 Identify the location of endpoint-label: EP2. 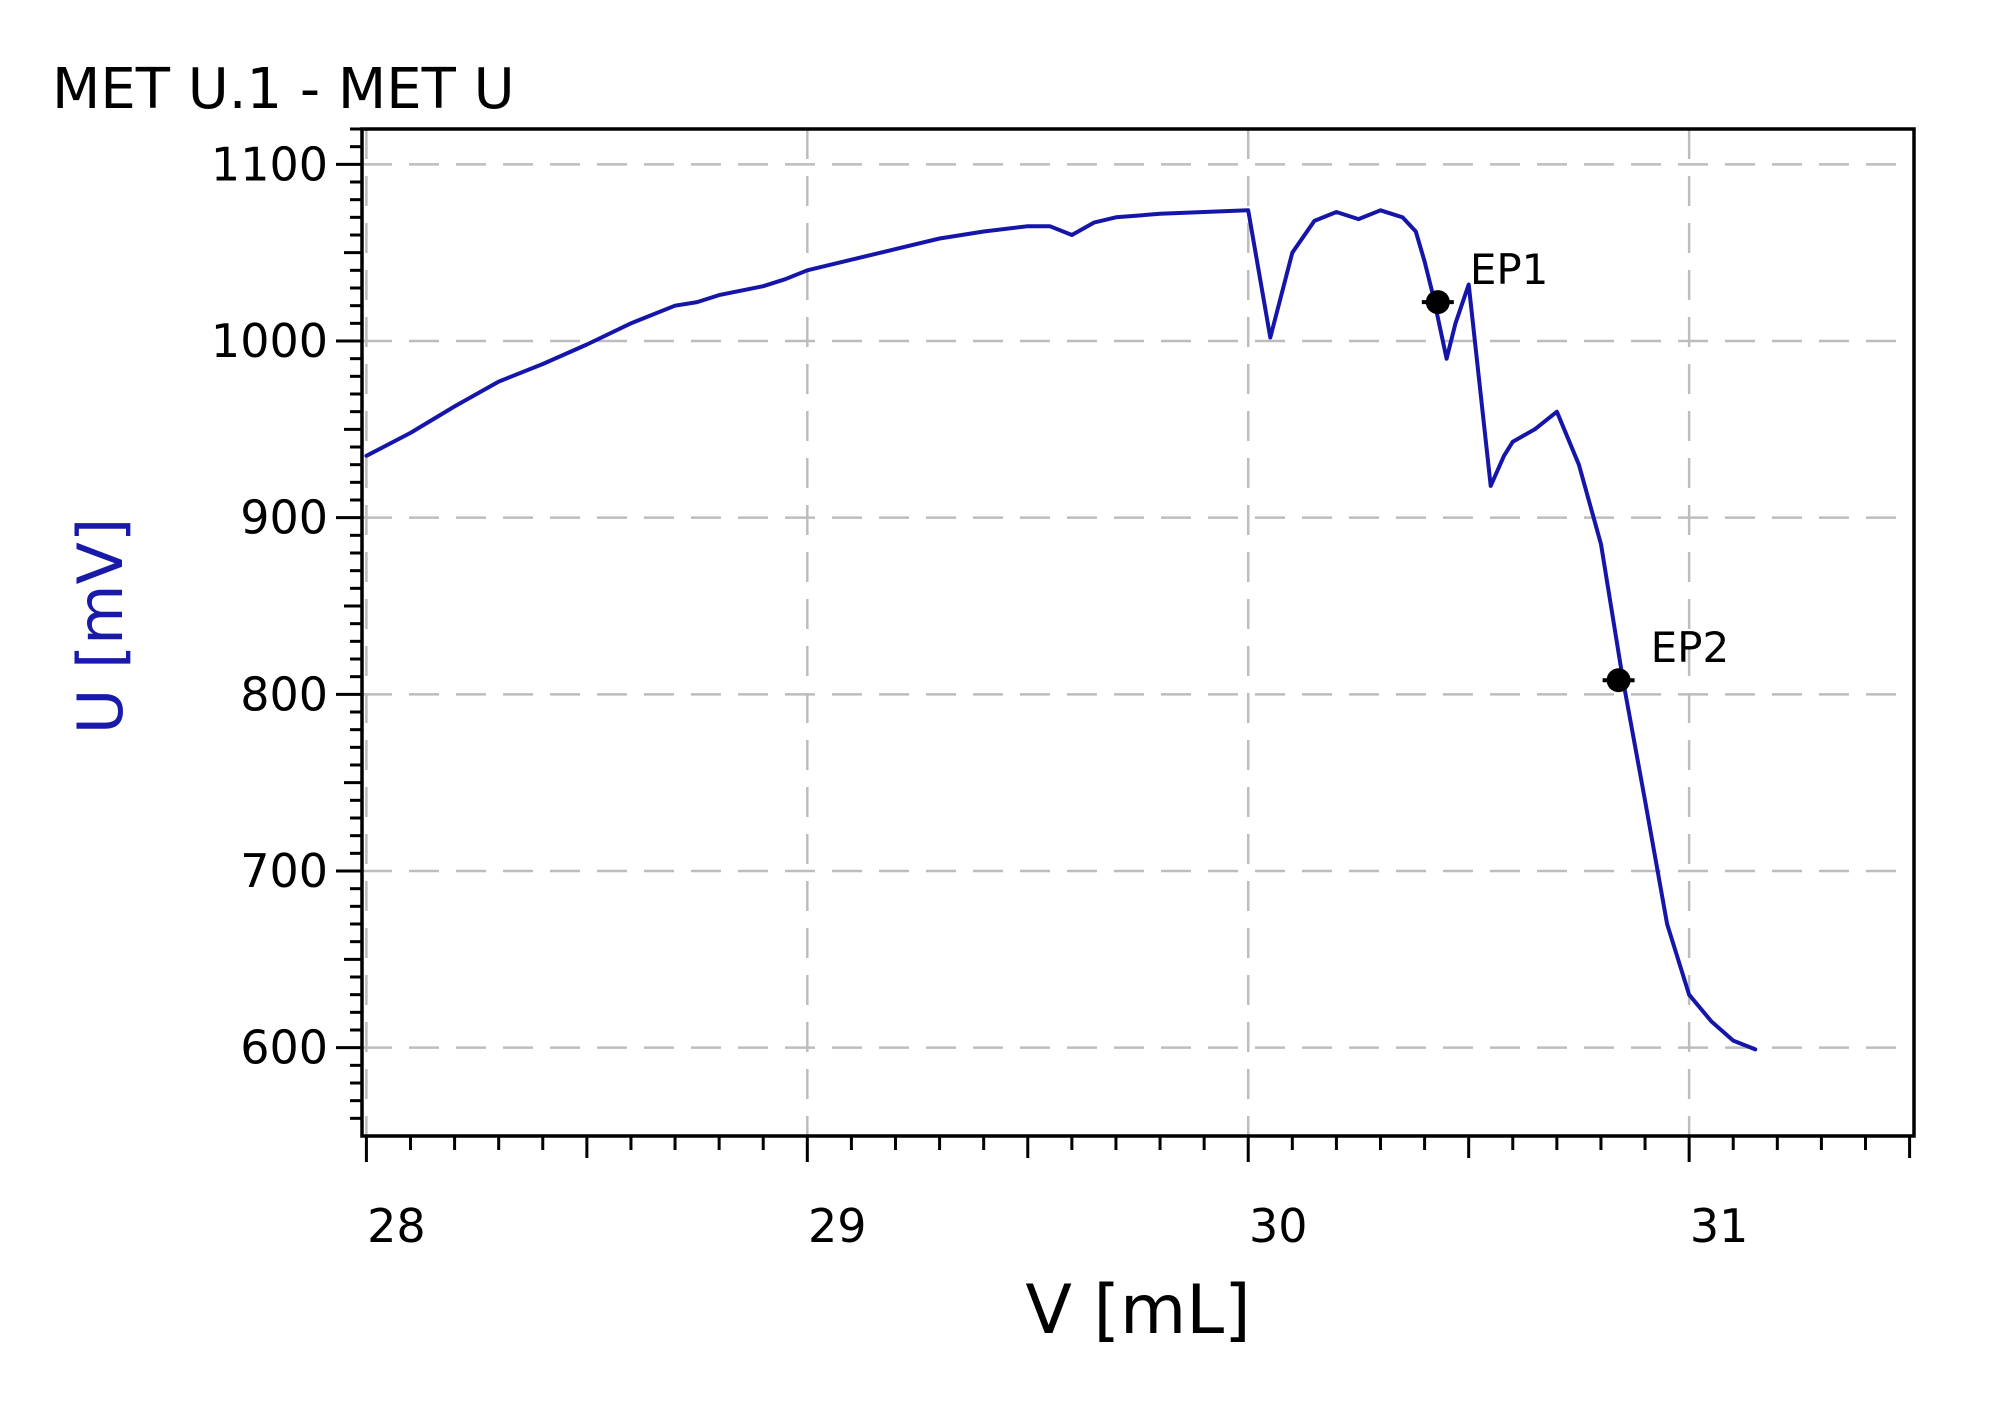
(1690, 647).